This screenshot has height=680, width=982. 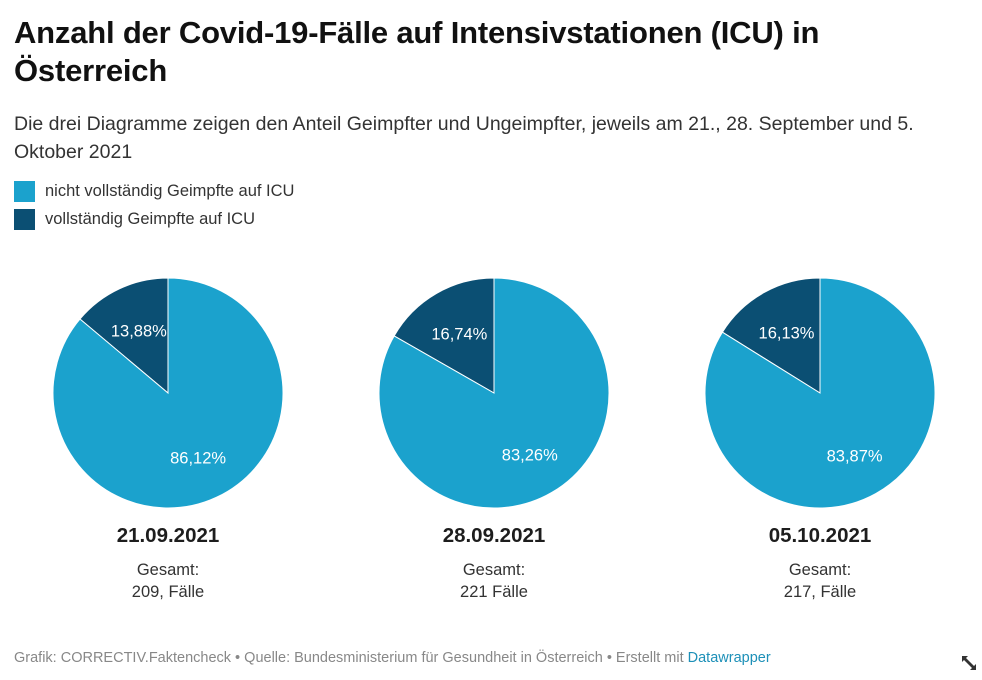 I want to click on pie-2-slice-vaccinated, so click(x=444, y=335).